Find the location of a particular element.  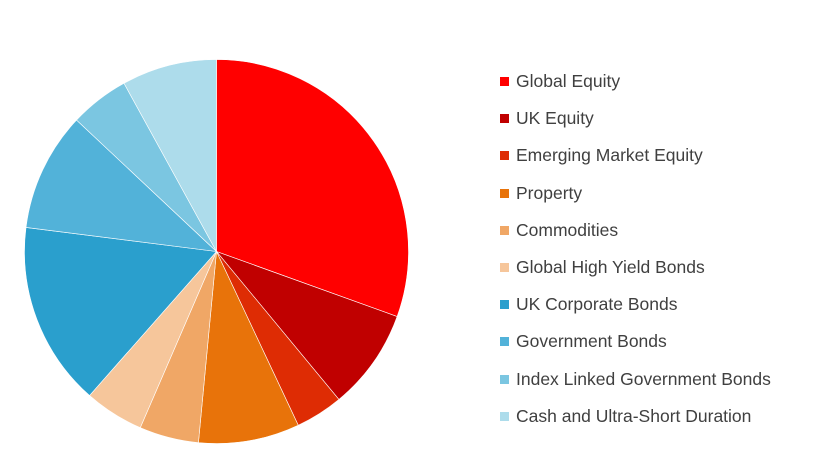

pie-slice-uk-corporate-bonds is located at coordinates (121, 311).